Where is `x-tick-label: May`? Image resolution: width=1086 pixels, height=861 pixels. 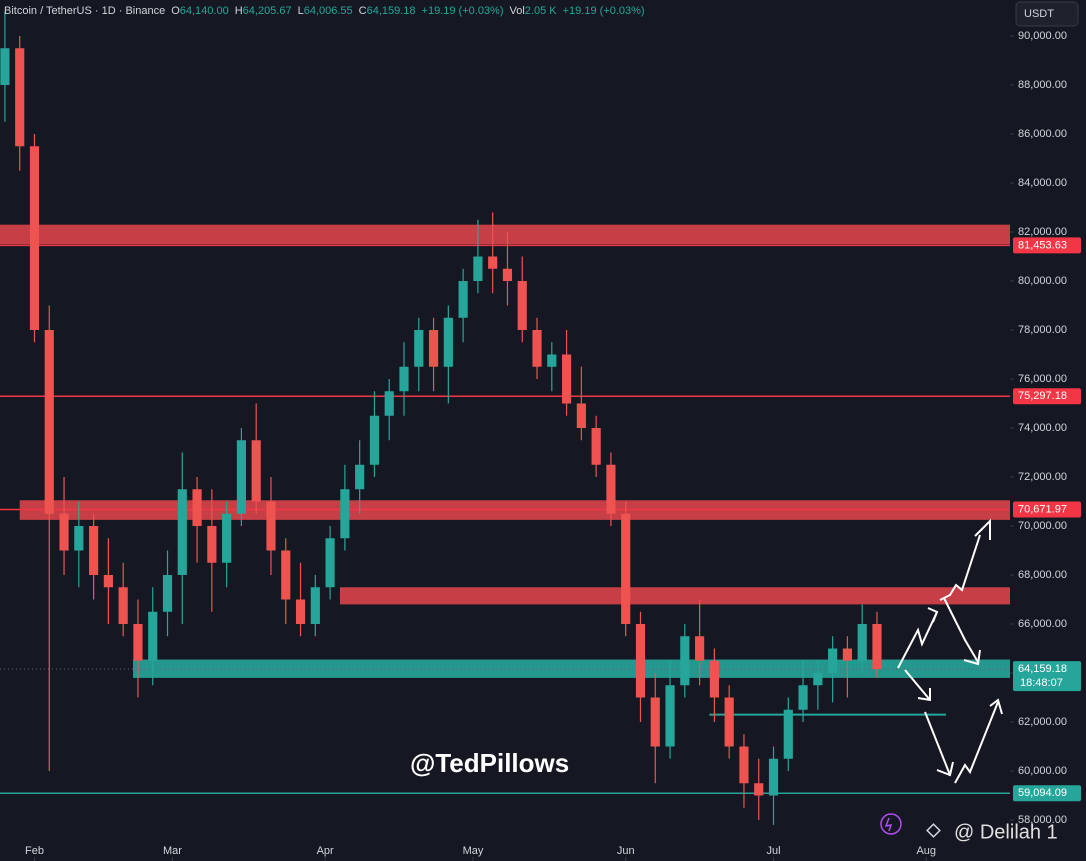
x-tick-label: May is located at coordinates (473, 851).